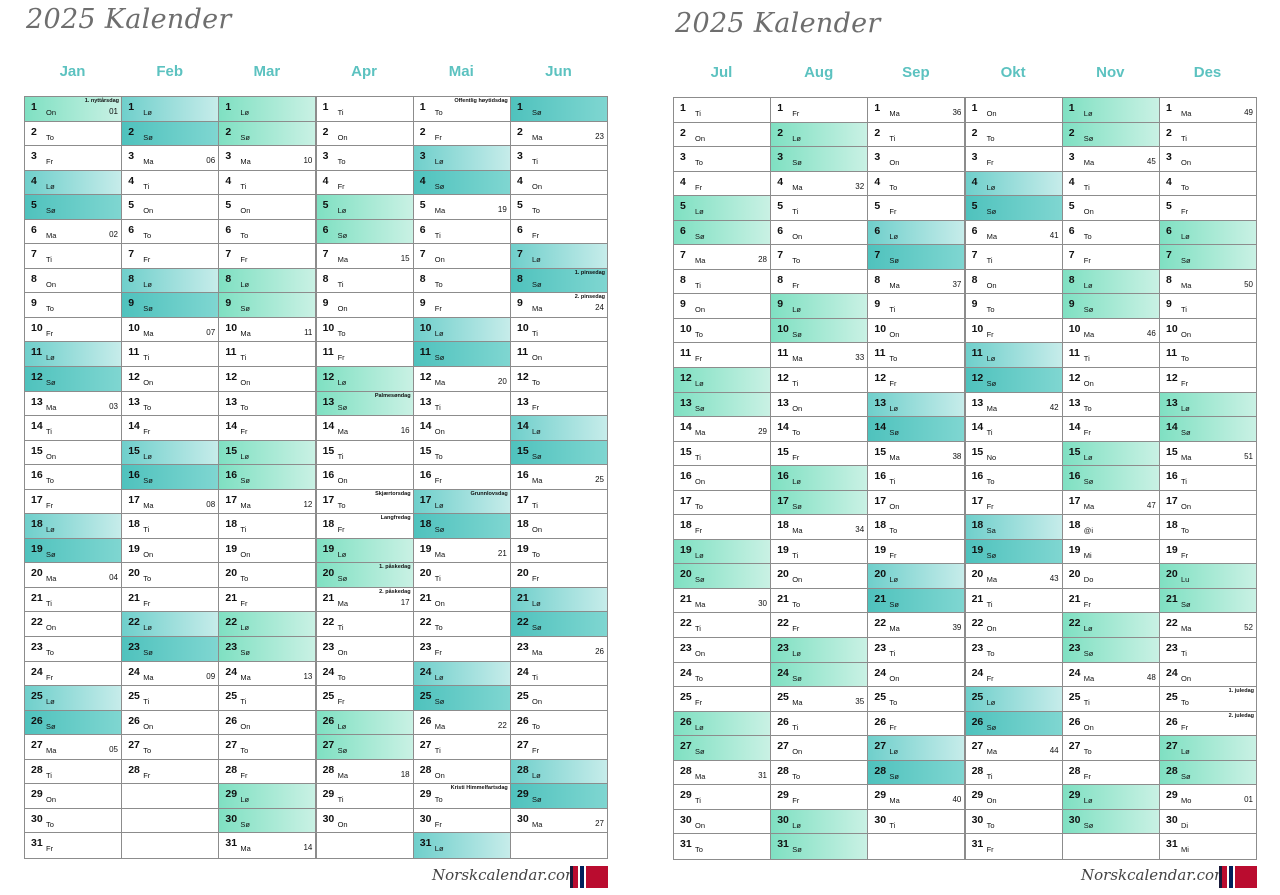 Image resolution: width=1280 pixels, height=895 pixels. What do you see at coordinates (1110, 748) in the screenshot?
I see `day-cell: 27 To` at bounding box center [1110, 748].